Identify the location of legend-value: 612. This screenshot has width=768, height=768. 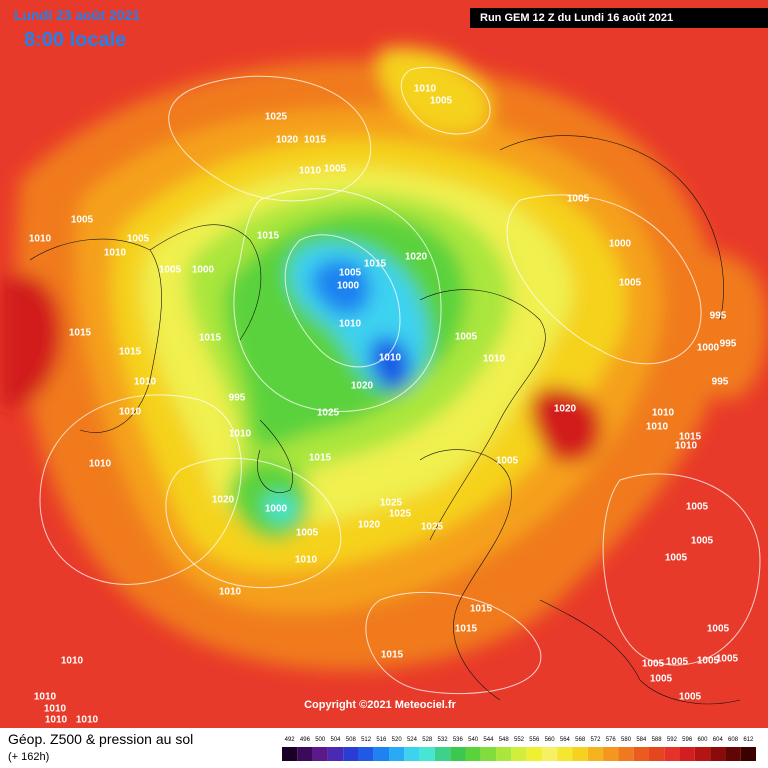
(748, 740).